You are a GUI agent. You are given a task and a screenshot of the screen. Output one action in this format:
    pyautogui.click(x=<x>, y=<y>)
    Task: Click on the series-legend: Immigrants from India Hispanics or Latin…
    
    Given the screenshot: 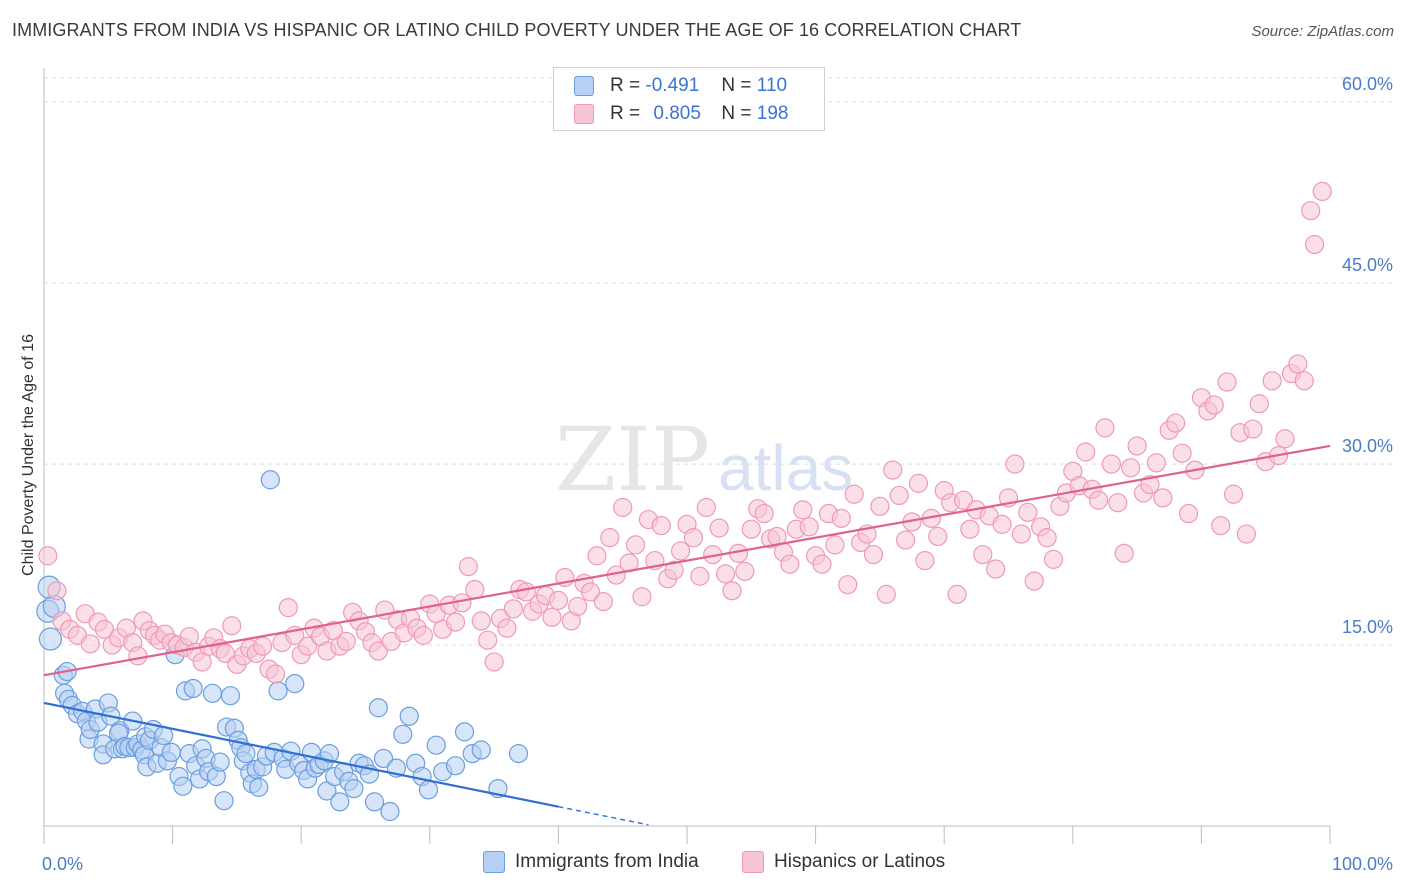 What is the action you would take?
    pyautogui.click(x=703, y=865)
    